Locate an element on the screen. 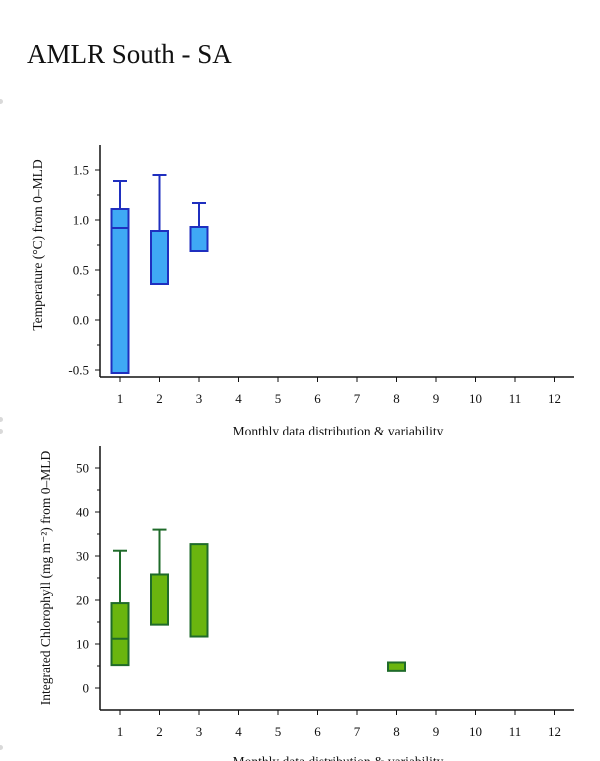 Image resolution: width=600 pixels, height=761 pixels. page-title: AMLR South - SA is located at coordinates (129, 54).